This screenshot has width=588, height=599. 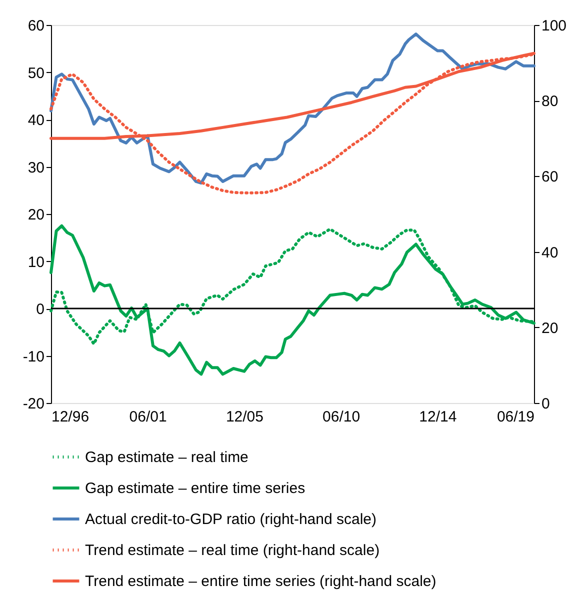 I want to click on y2-tick-label: 60, so click(x=550, y=177).